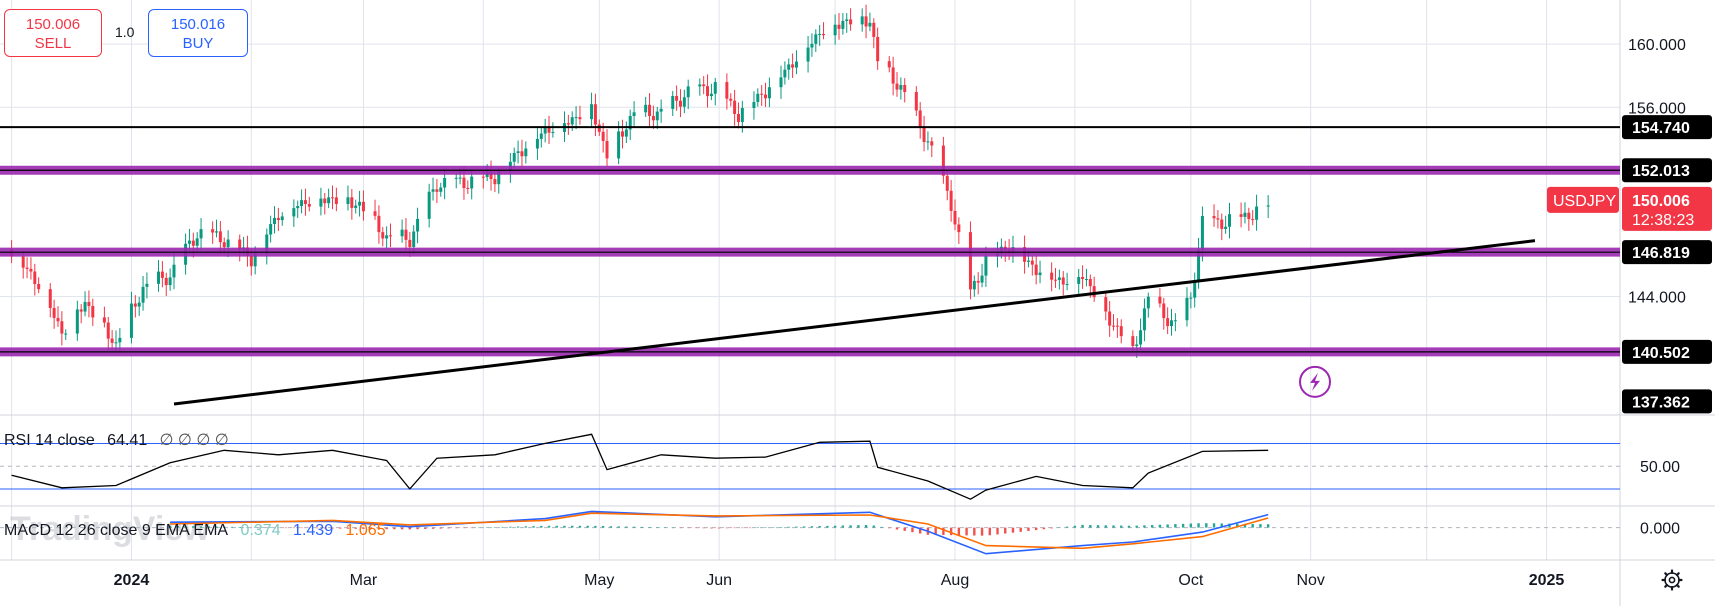 The height and width of the screenshot is (606, 1715). Describe the element at coordinates (1661, 253) in the screenshot. I see `level-price-text: 146.819` at that location.